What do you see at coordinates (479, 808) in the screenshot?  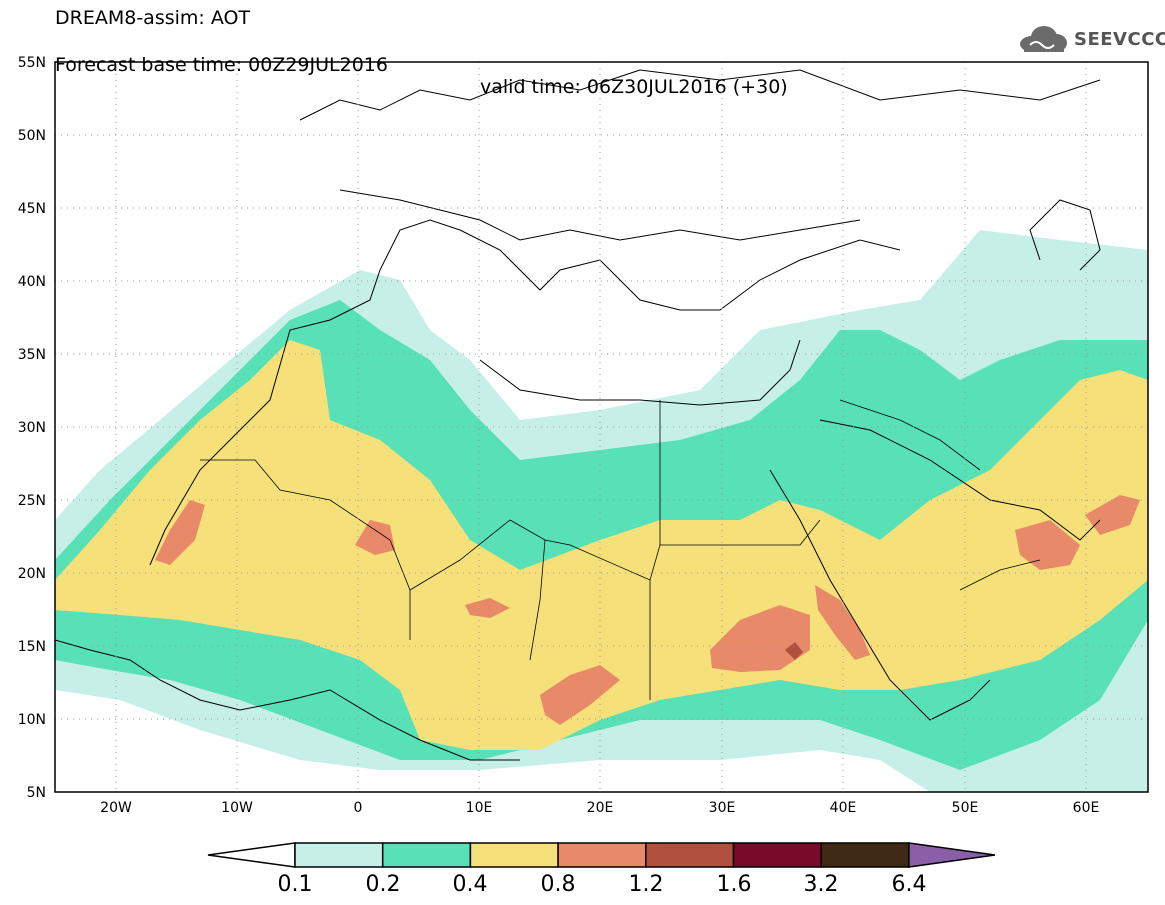 I see `lon-tick: 10E` at bounding box center [479, 808].